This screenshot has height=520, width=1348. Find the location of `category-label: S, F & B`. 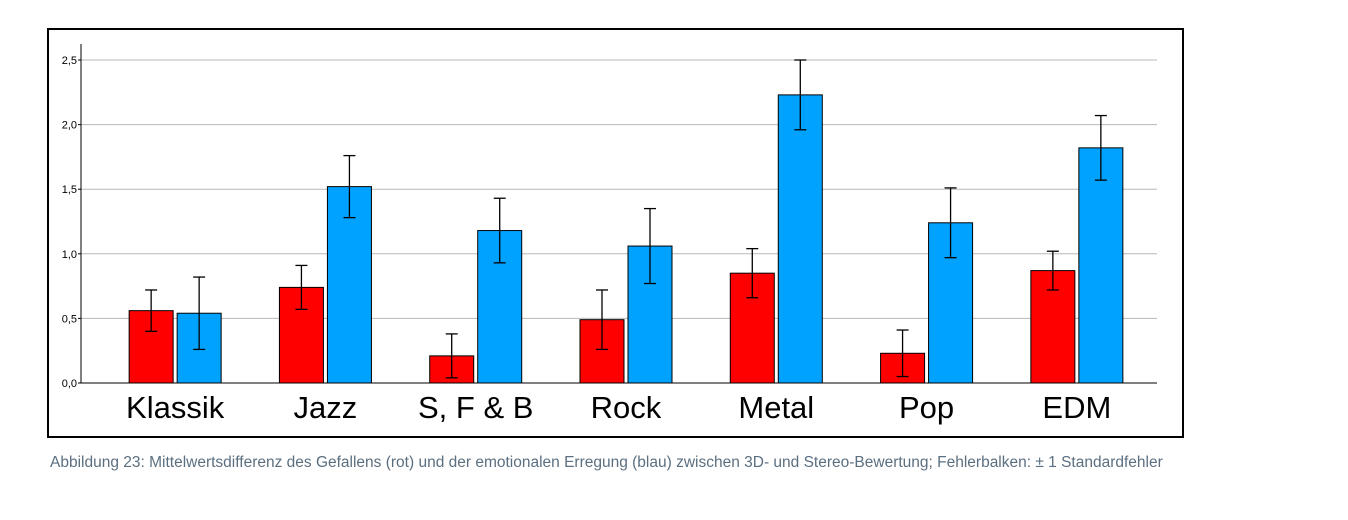

category-label: S, F & B is located at coordinates (475, 407).